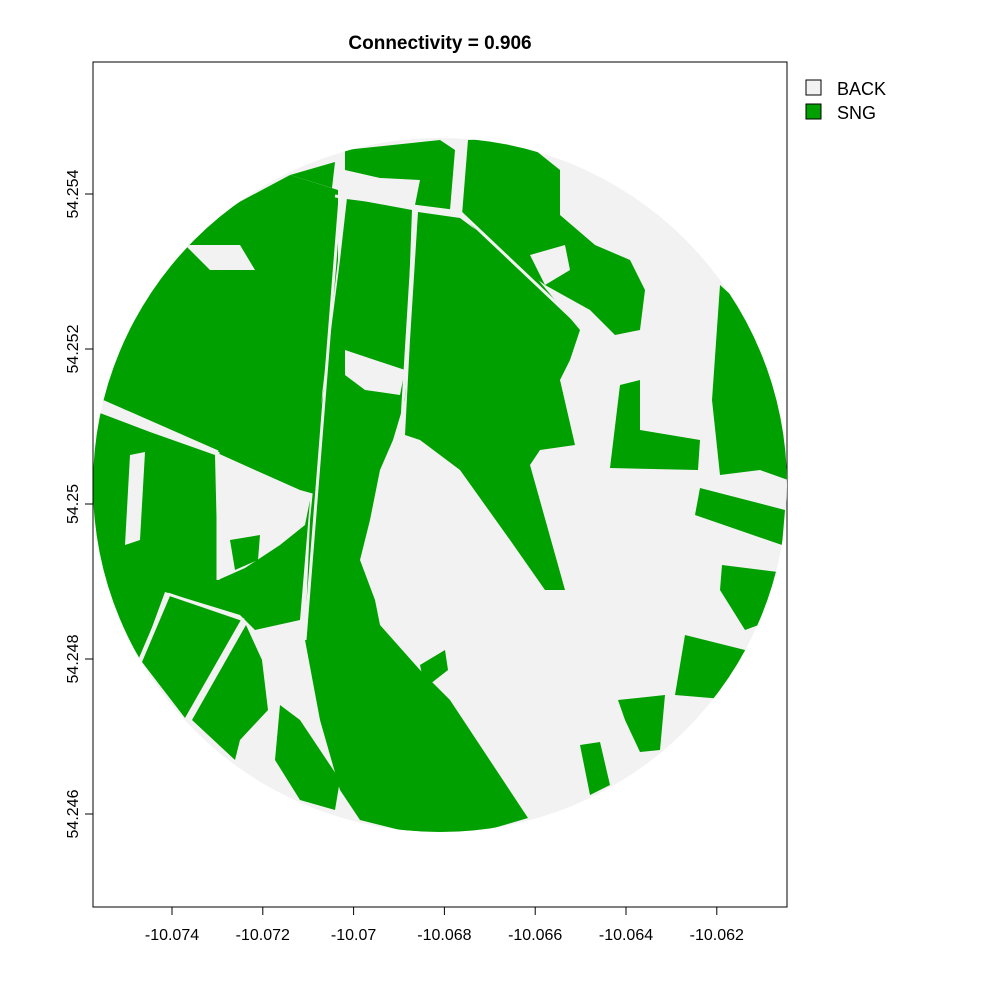  I want to click on x-tick-label: -10.07, so click(353, 935).